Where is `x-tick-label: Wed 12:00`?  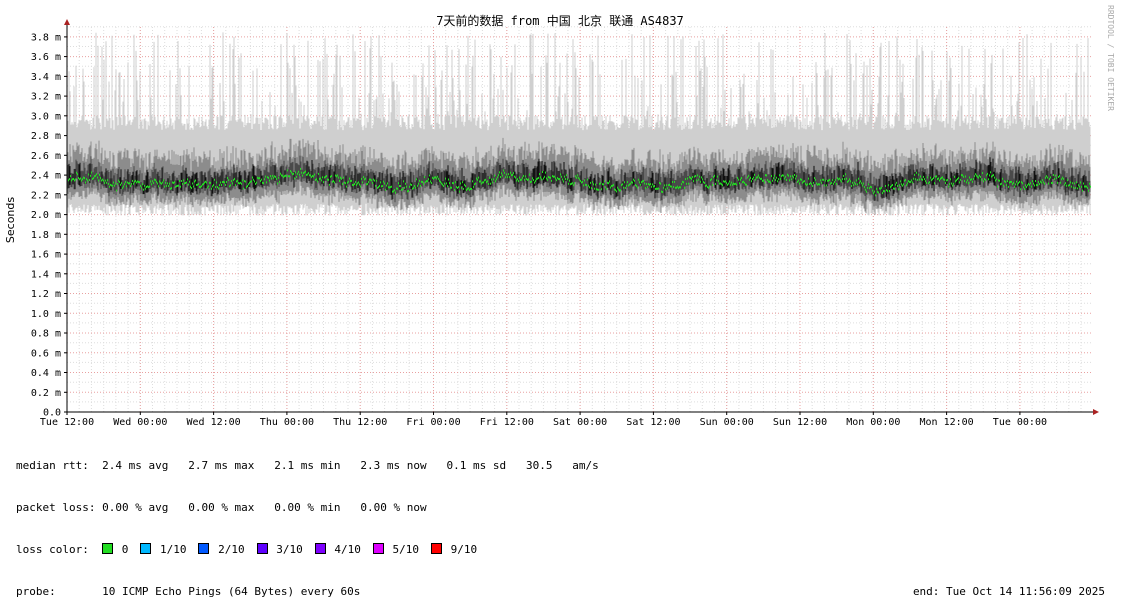
x-tick-label: Wed 12:00 is located at coordinates (214, 422).